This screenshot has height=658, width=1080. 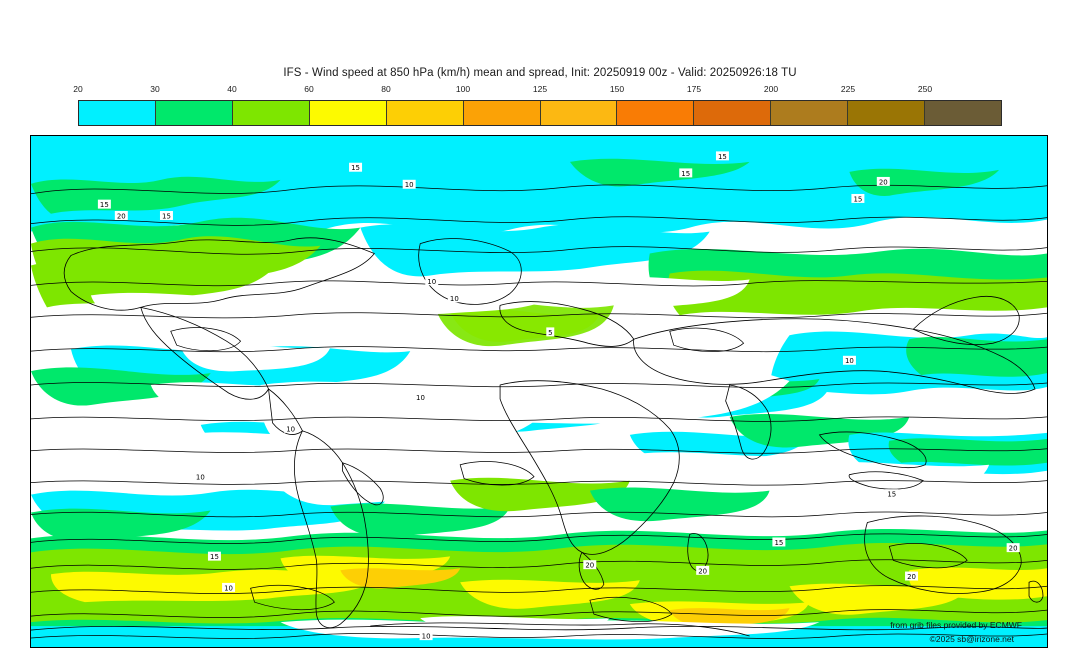 I want to click on contour-label-20-21: 20, so click(x=1013, y=549).